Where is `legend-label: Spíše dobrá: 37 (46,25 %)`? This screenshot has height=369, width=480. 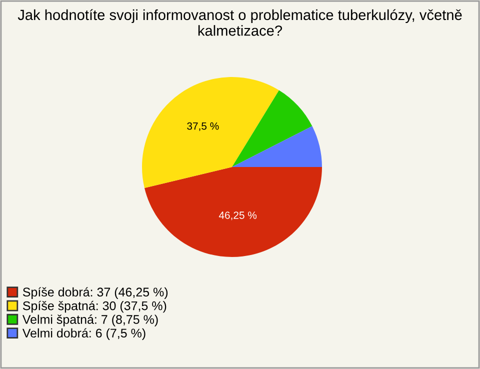 legend-label: Spíše dobrá: 37 (46,25 %) is located at coordinates (95, 293).